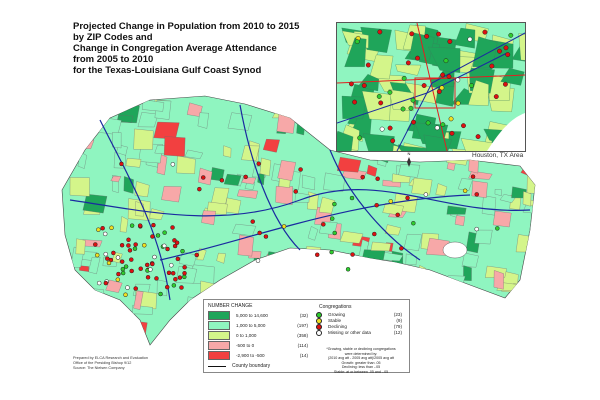 The width and height of the screenshot is (600, 400). Describe the element at coordinates (361, 353) in the screenshot. I see `note-line: were determined by:` at that location.